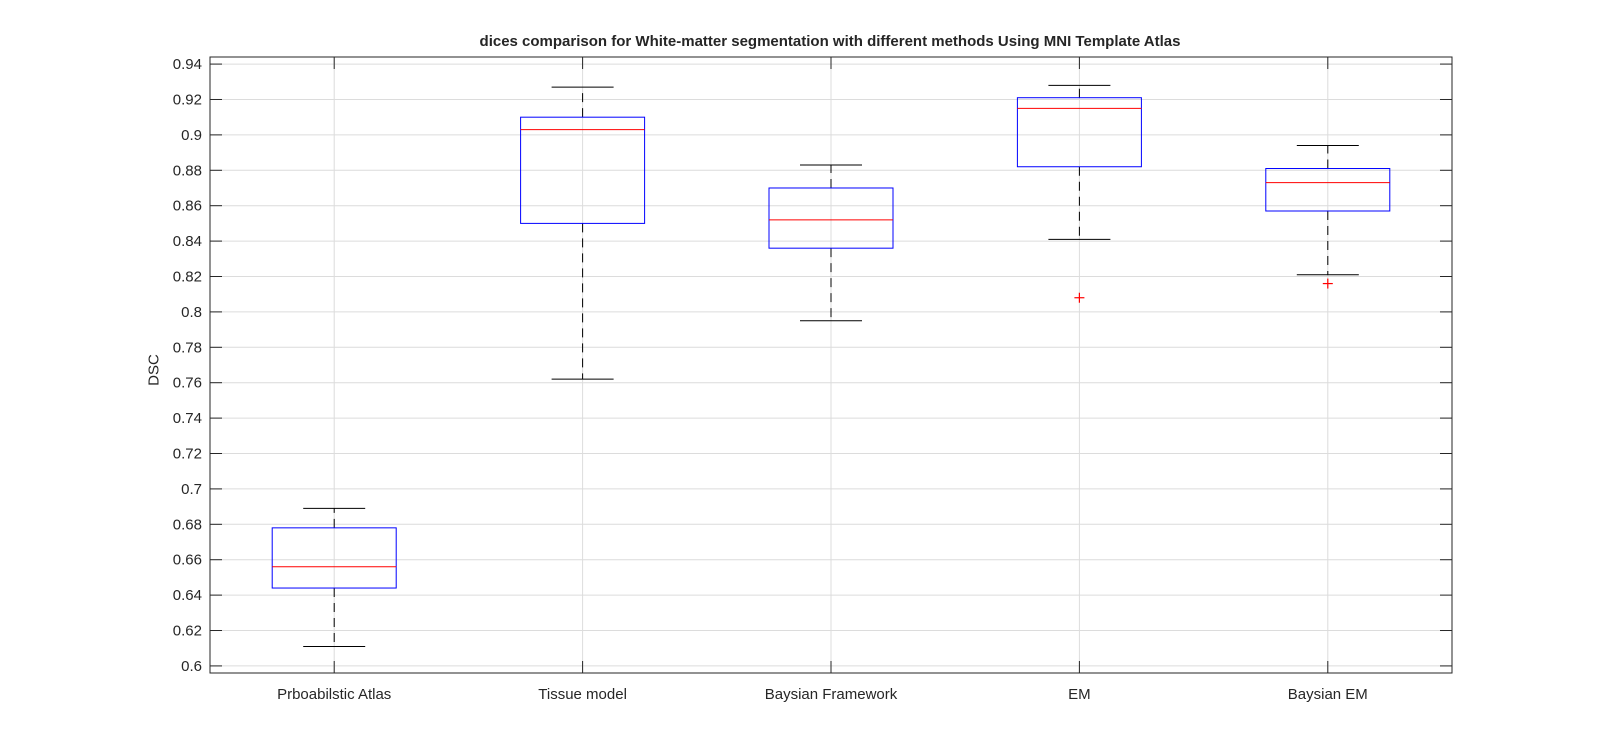 The width and height of the screenshot is (1600, 756). Describe the element at coordinates (187, 99) in the screenshot. I see `y-tick-label: 0.92` at that location.